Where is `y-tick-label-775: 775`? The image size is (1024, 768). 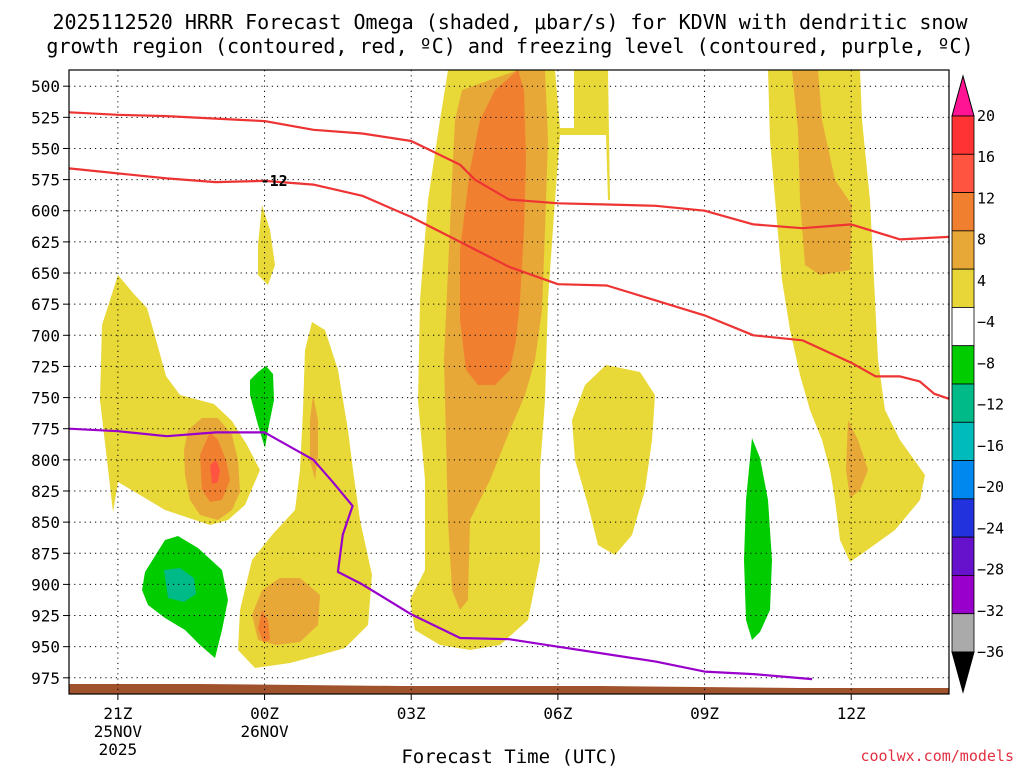
y-tick-label-775: 775 is located at coordinates (45, 429).